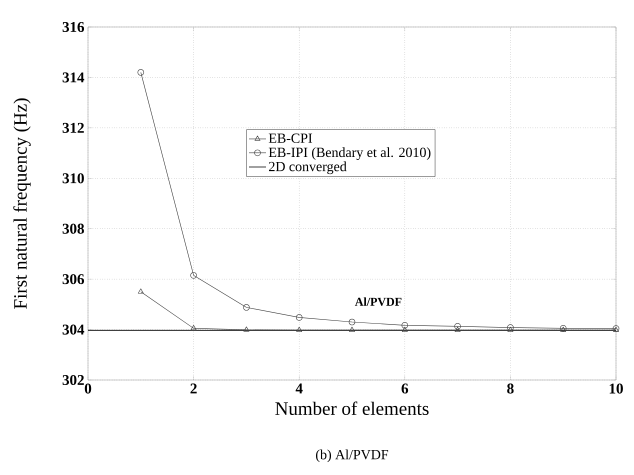 The width and height of the screenshot is (634, 475). Describe the element at coordinates (22, 203) in the screenshot. I see `y-axis-title: First natural frequency (Hz)` at that location.